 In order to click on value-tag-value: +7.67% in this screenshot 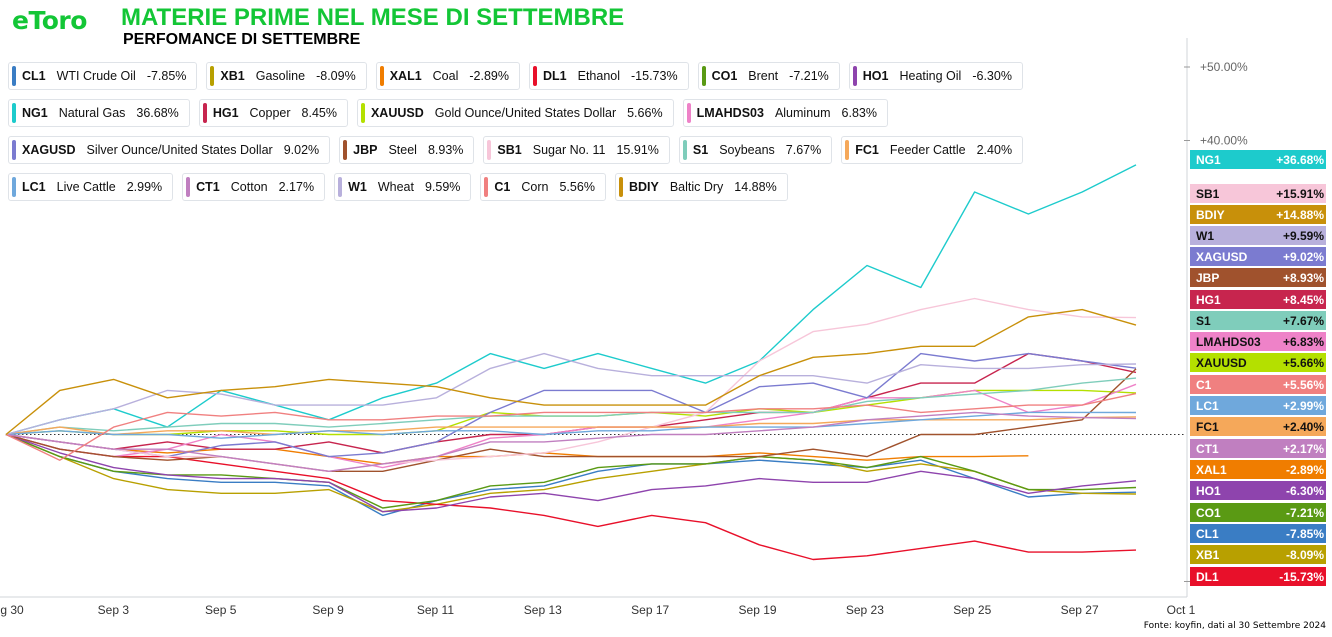, I will do `click(1303, 321)`.